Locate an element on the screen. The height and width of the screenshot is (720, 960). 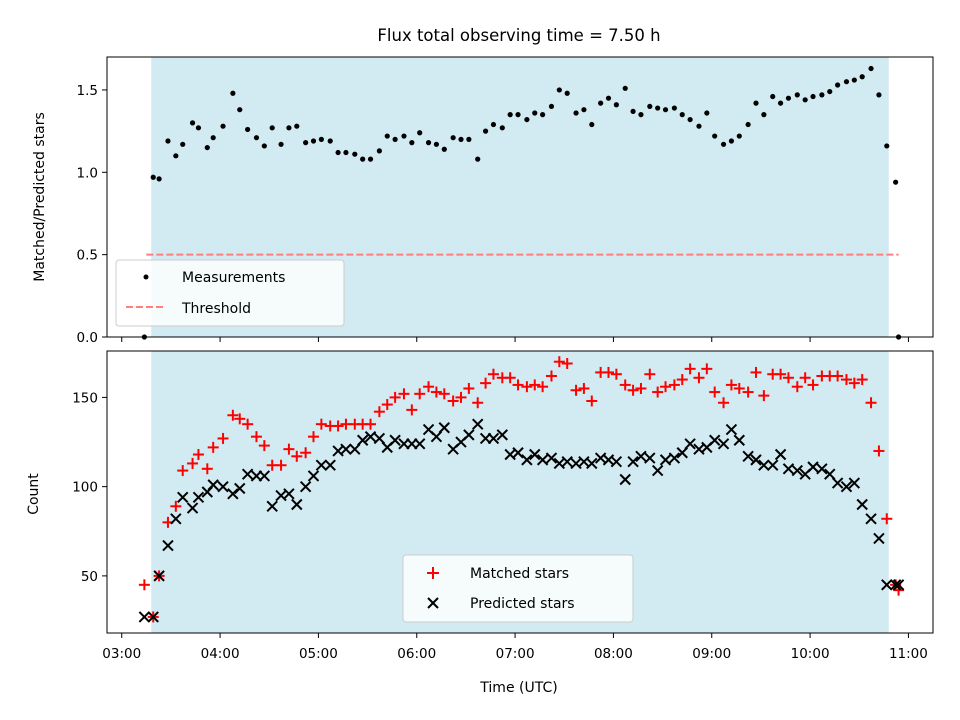
x-tick-label: 05:00 is located at coordinates (318, 654).